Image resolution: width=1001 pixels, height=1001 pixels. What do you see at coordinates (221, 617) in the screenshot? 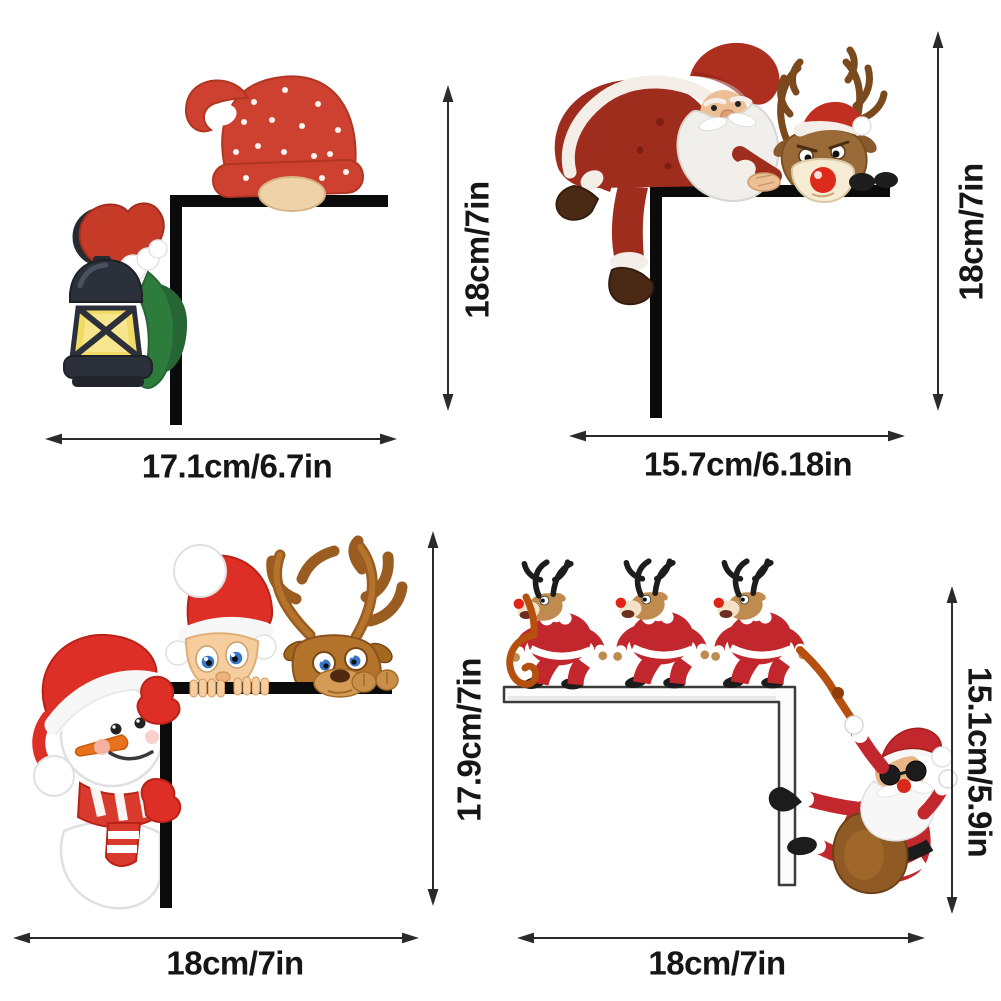
I see `peeking-santa` at bounding box center [221, 617].